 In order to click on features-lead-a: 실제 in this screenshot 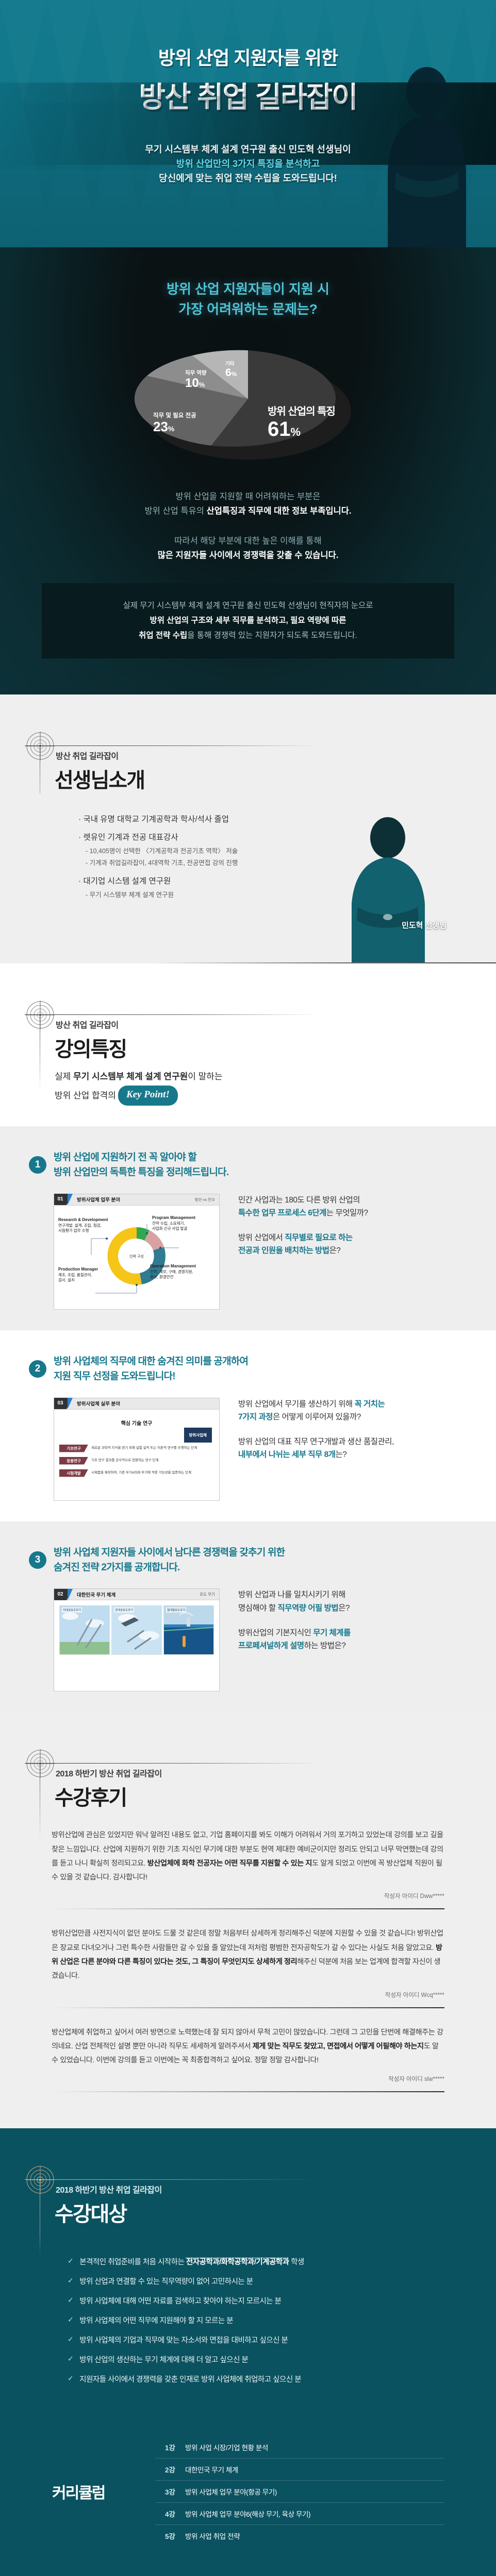, I will do `click(64, 1077)`.